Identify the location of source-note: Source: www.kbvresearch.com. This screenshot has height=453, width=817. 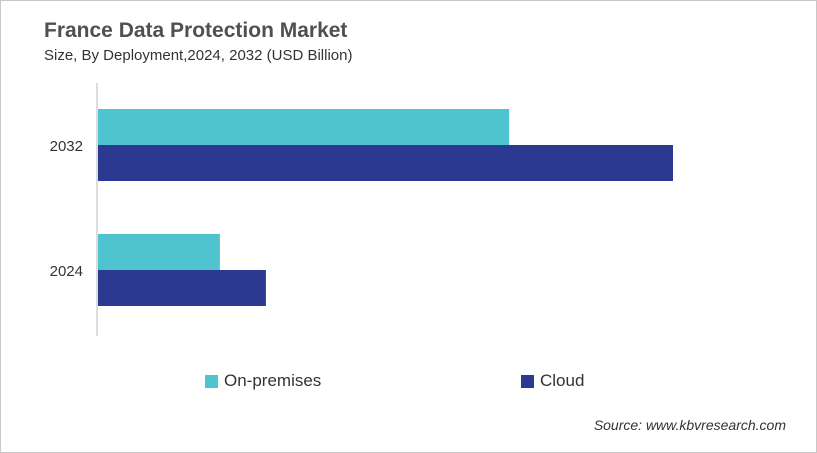
(689, 425).